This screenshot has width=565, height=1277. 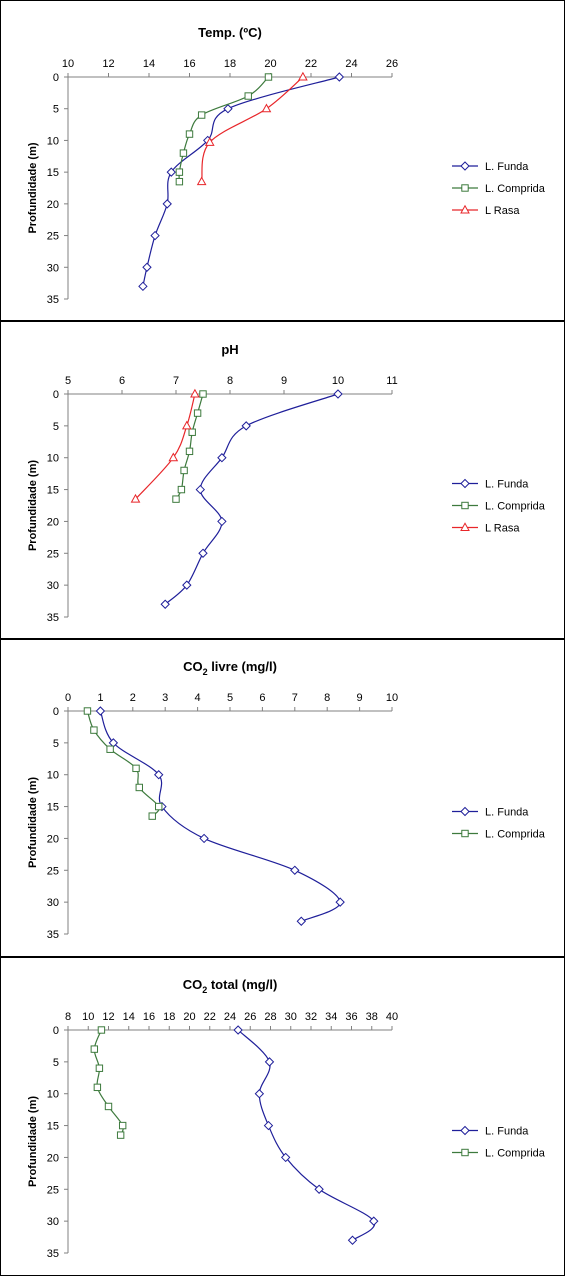 I want to click on x-tick-label: 40, so click(x=392, y=1017).